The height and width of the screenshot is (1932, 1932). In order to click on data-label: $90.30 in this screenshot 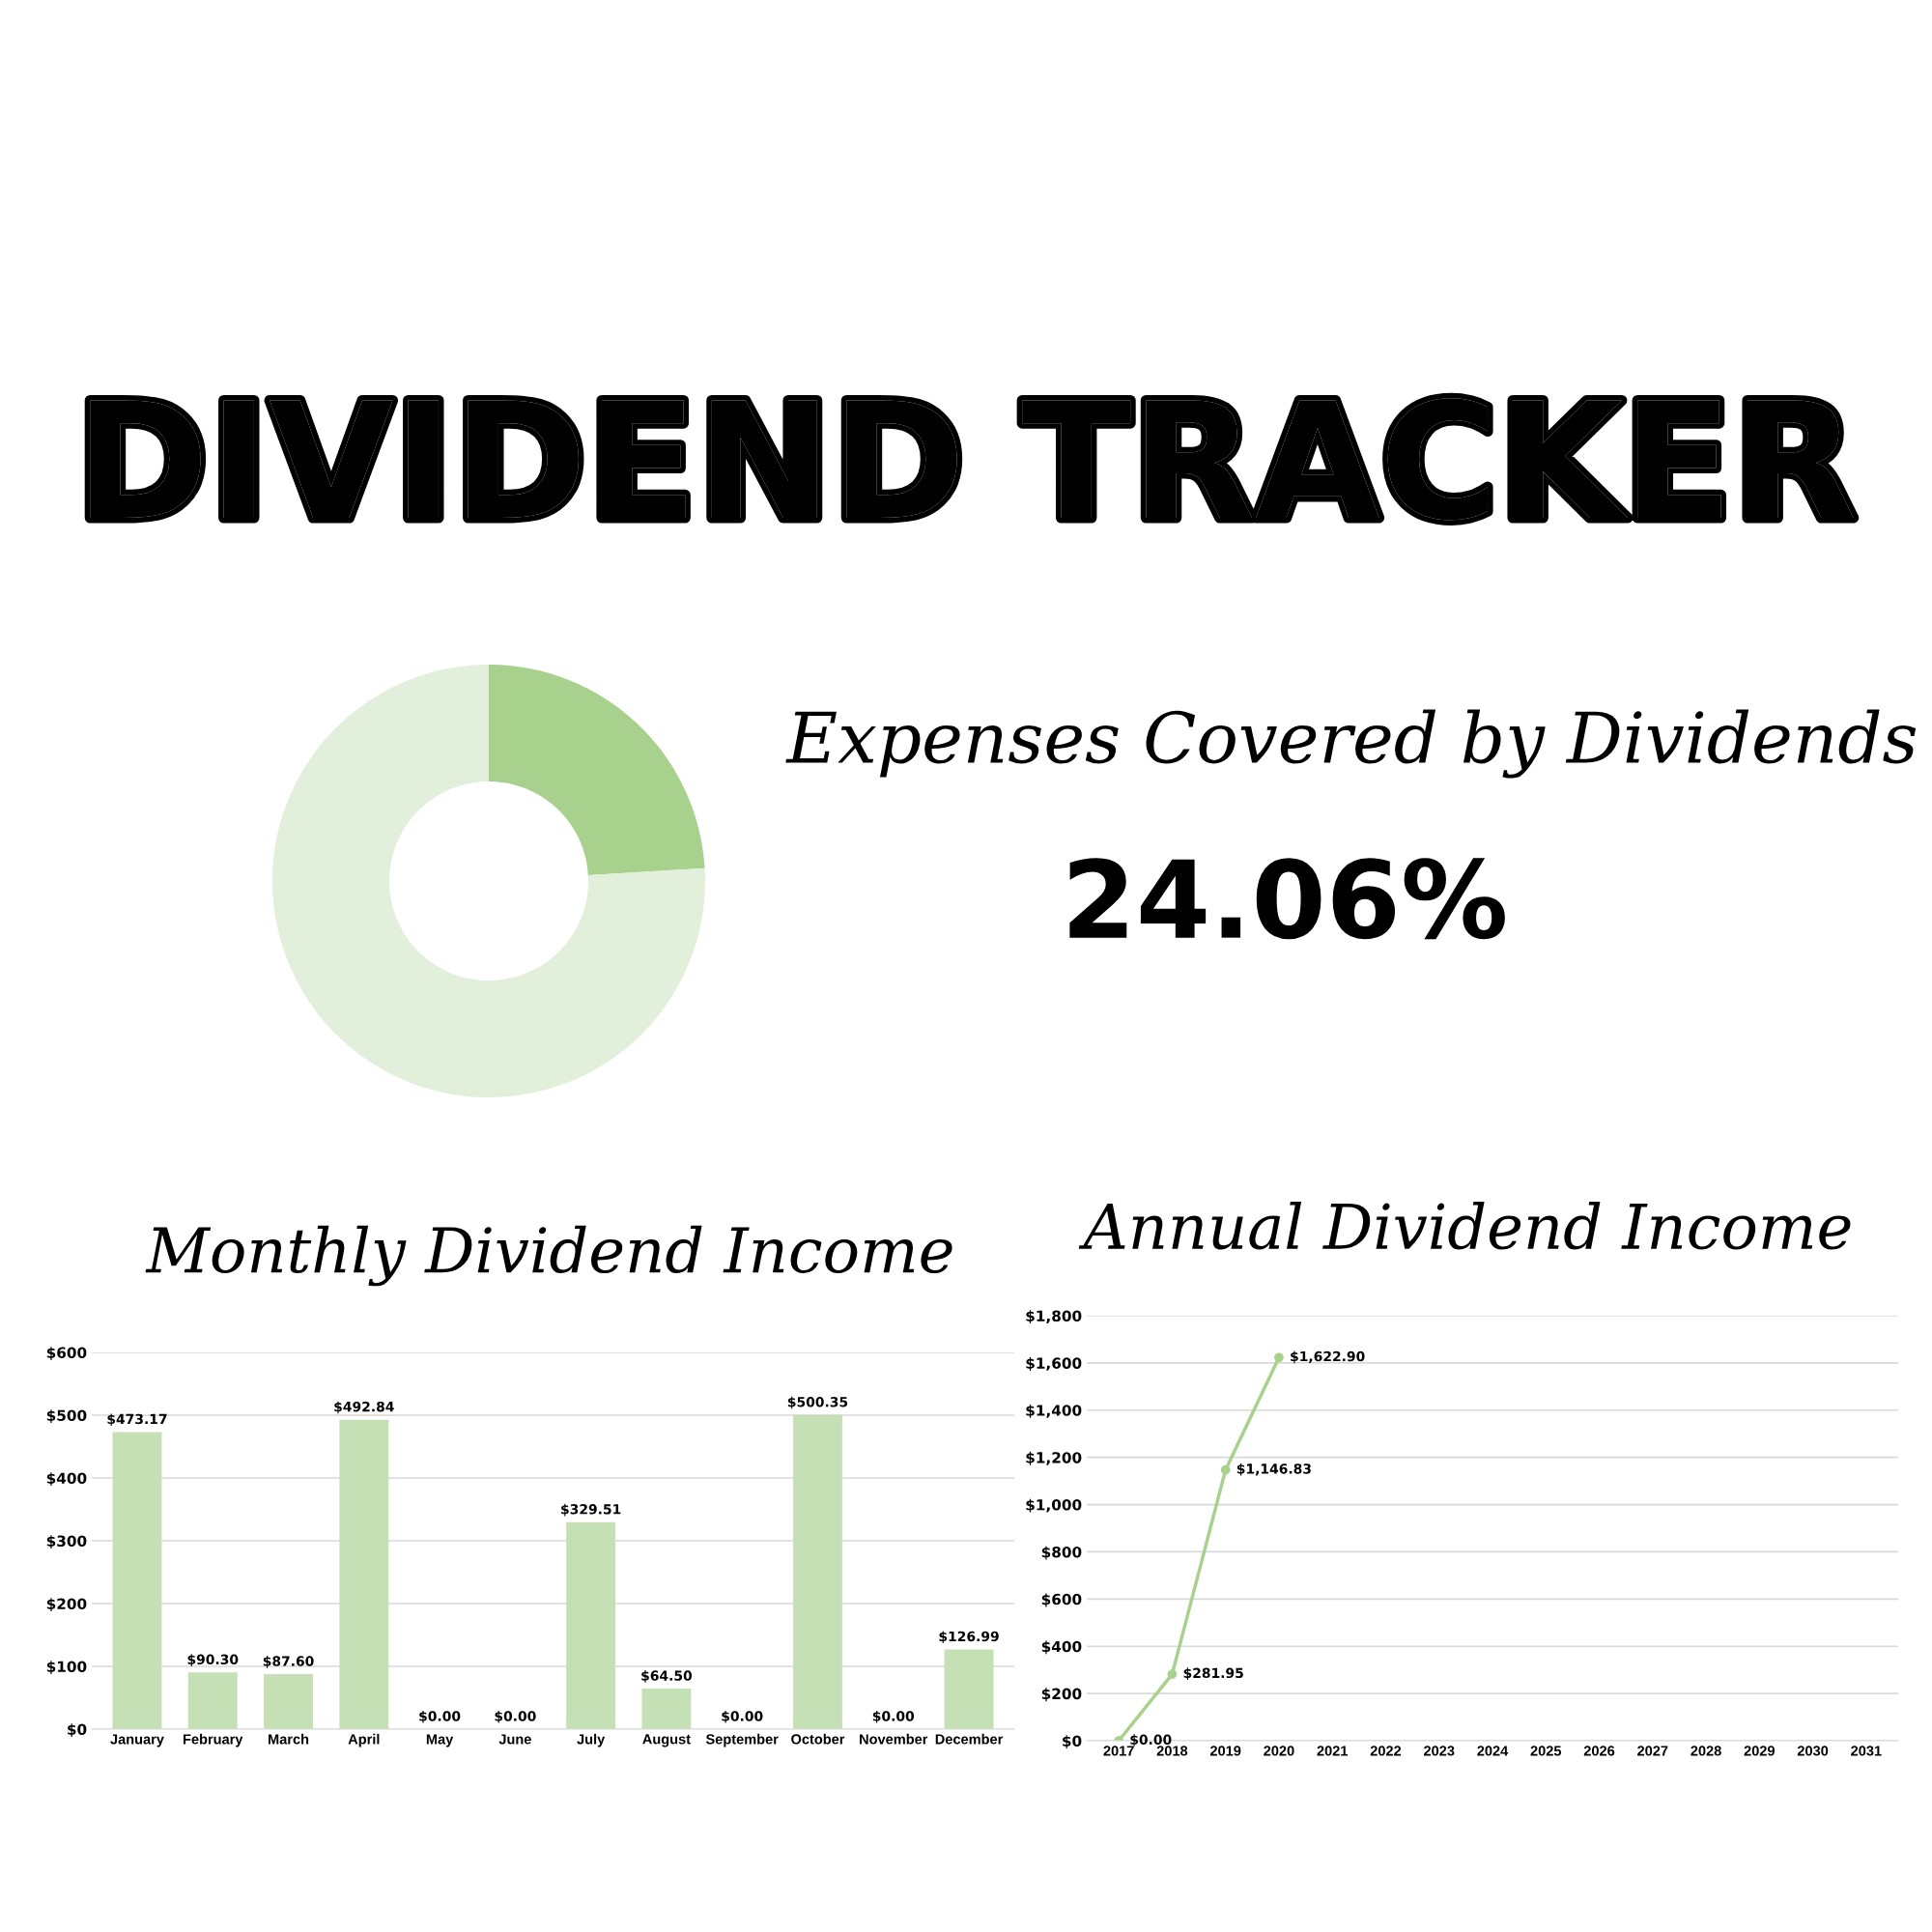, I will do `click(213, 1660)`.